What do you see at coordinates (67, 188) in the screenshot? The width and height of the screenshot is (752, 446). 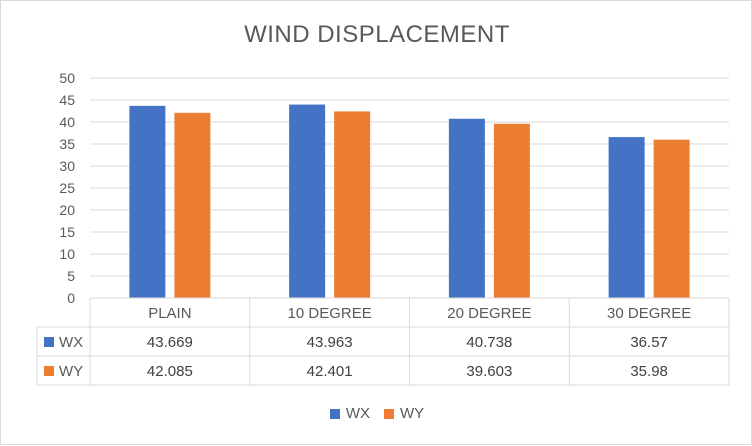 I see `y-tick-label: 25` at bounding box center [67, 188].